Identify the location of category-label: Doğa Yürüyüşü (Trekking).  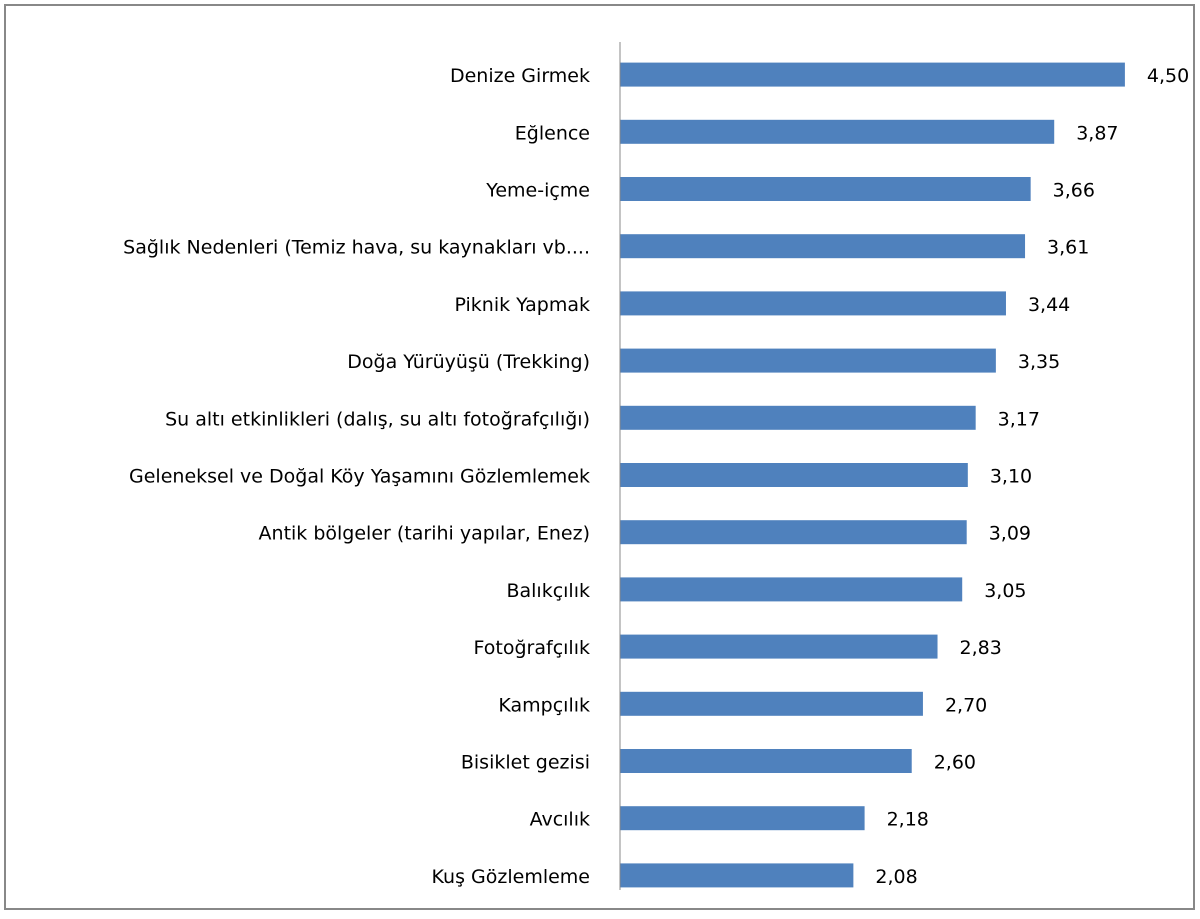
(468, 362).